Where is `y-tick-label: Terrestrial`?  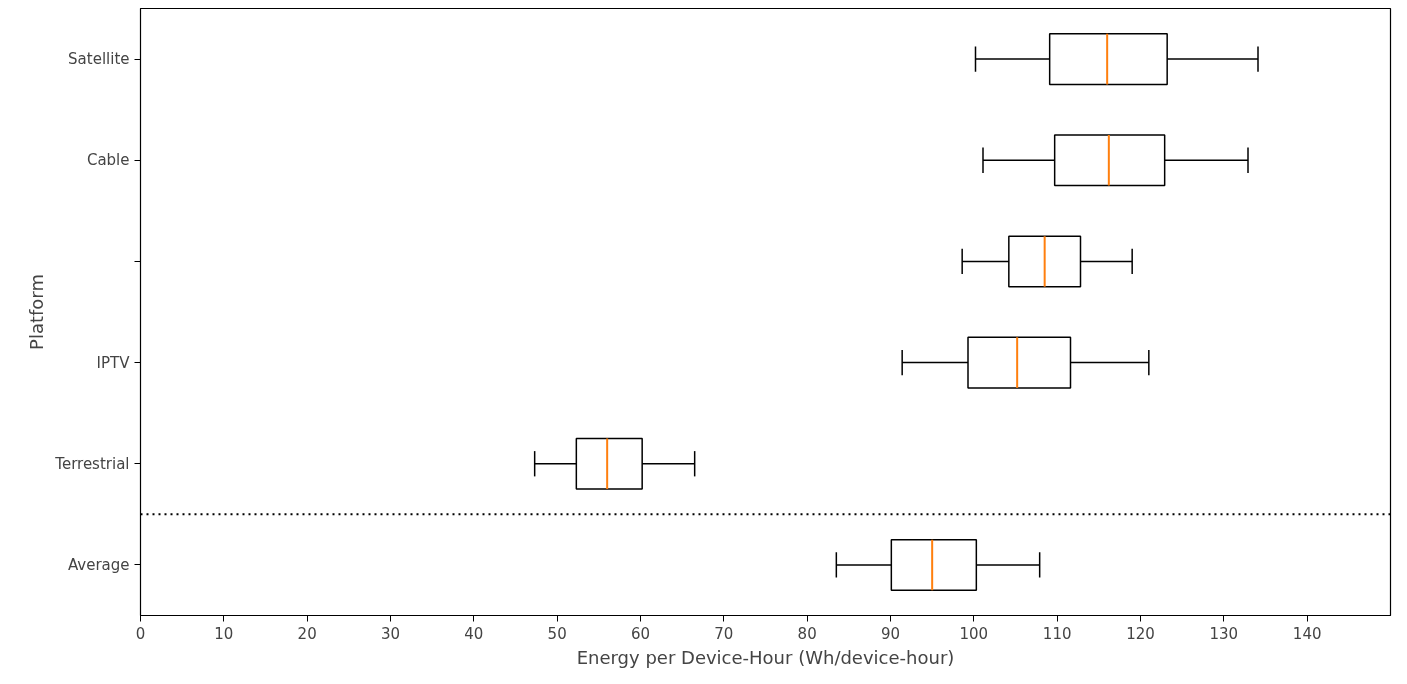
y-tick-label: Terrestrial is located at coordinates (92, 463).